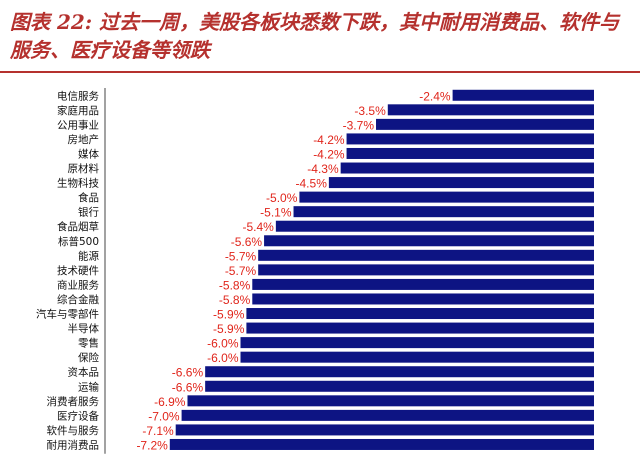 The width and height of the screenshot is (640, 465). What do you see at coordinates (84, 372) in the screenshot?
I see `category-label: 资本品` at bounding box center [84, 372].